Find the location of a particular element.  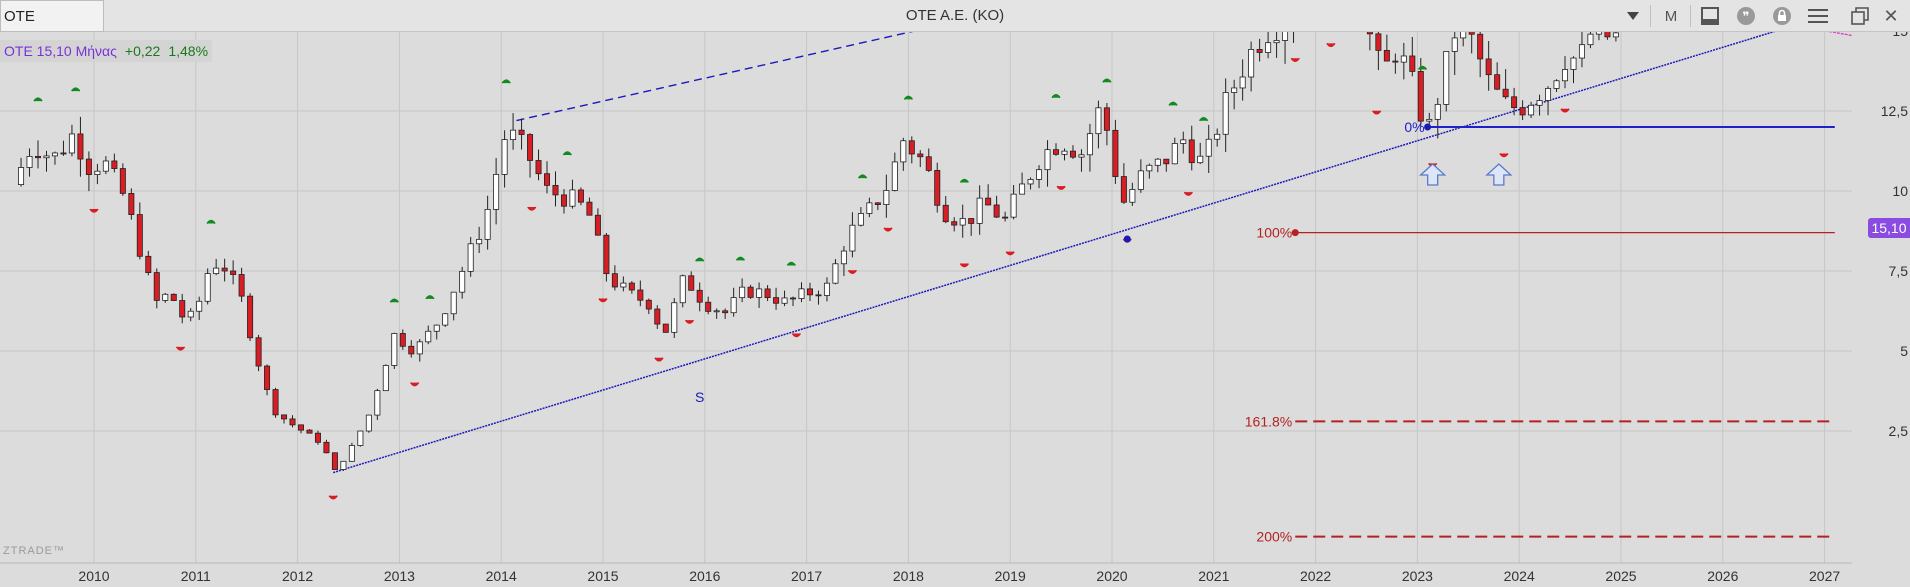

x-tick-label: 2022 is located at coordinates (1315, 576).